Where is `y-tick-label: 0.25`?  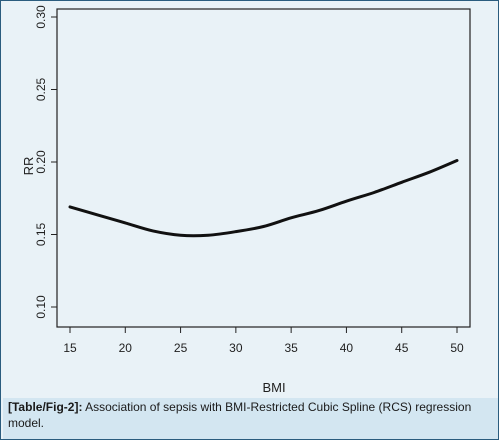 y-tick-label: 0.25 is located at coordinates (41, 89).